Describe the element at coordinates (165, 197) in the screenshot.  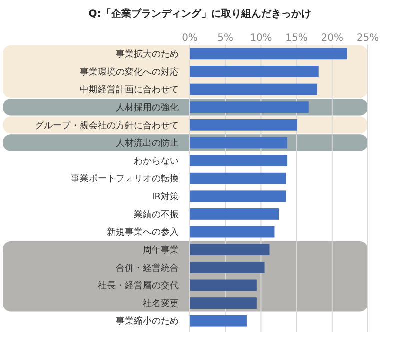
I see `y-tick-label: IR対策` at that location.